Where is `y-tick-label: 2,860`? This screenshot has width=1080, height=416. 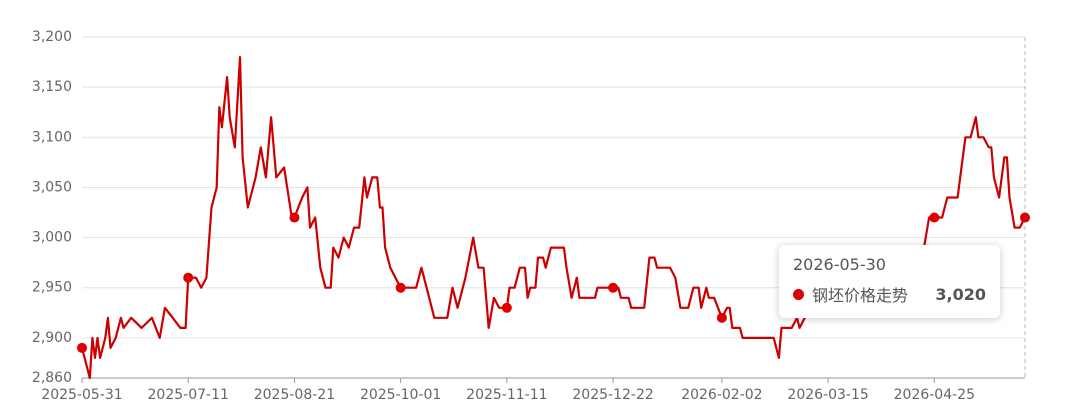 y-tick-label: 2,860 is located at coordinates (52, 378).